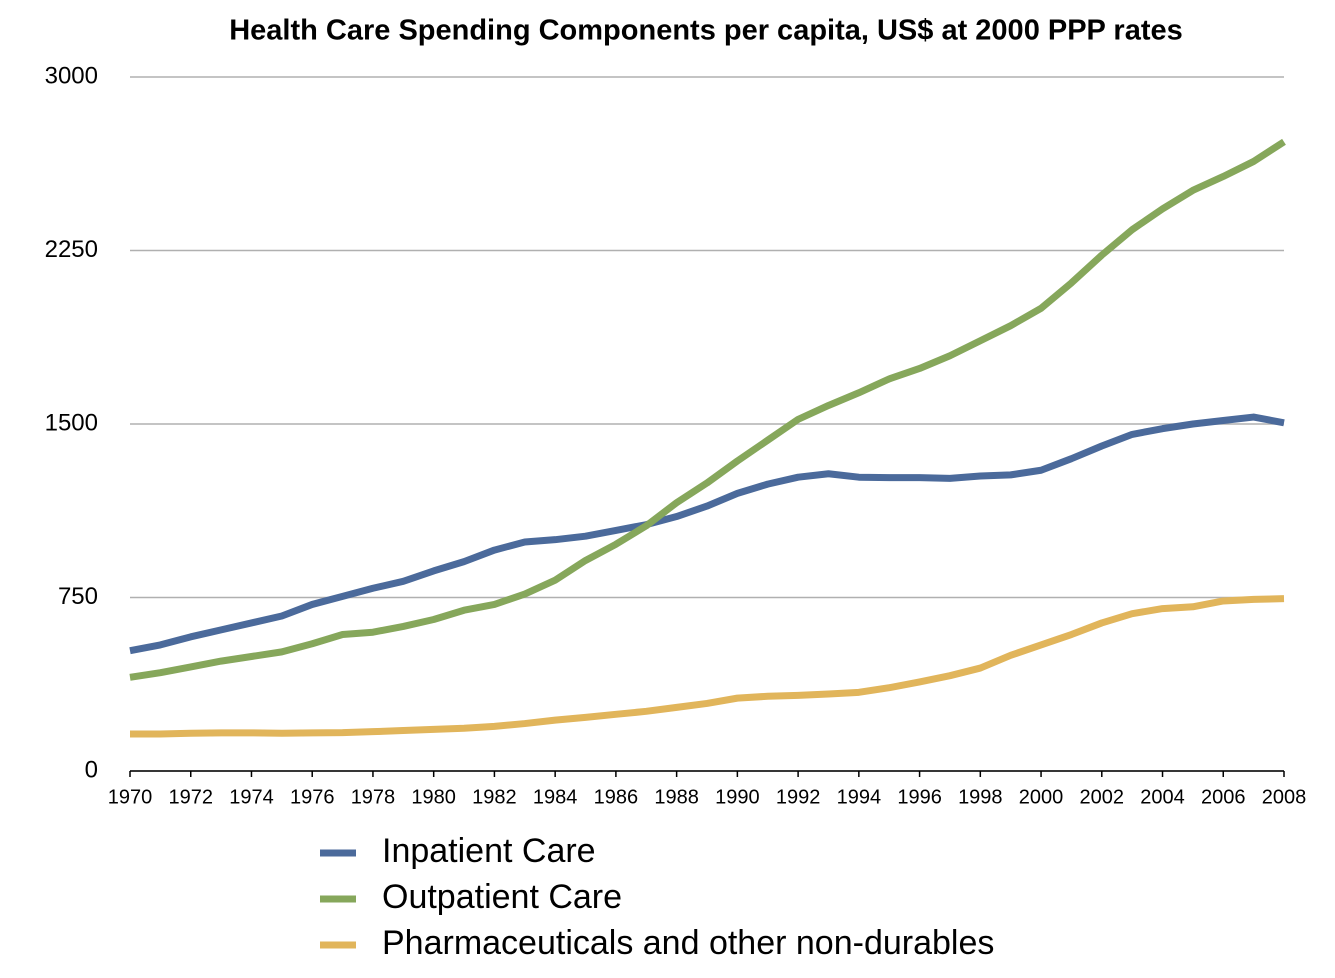 This screenshot has width=1335, height=978. Describe the element at coordinates (78, 596) in the screenshot. I see `y-tick-label: 750` at that location.